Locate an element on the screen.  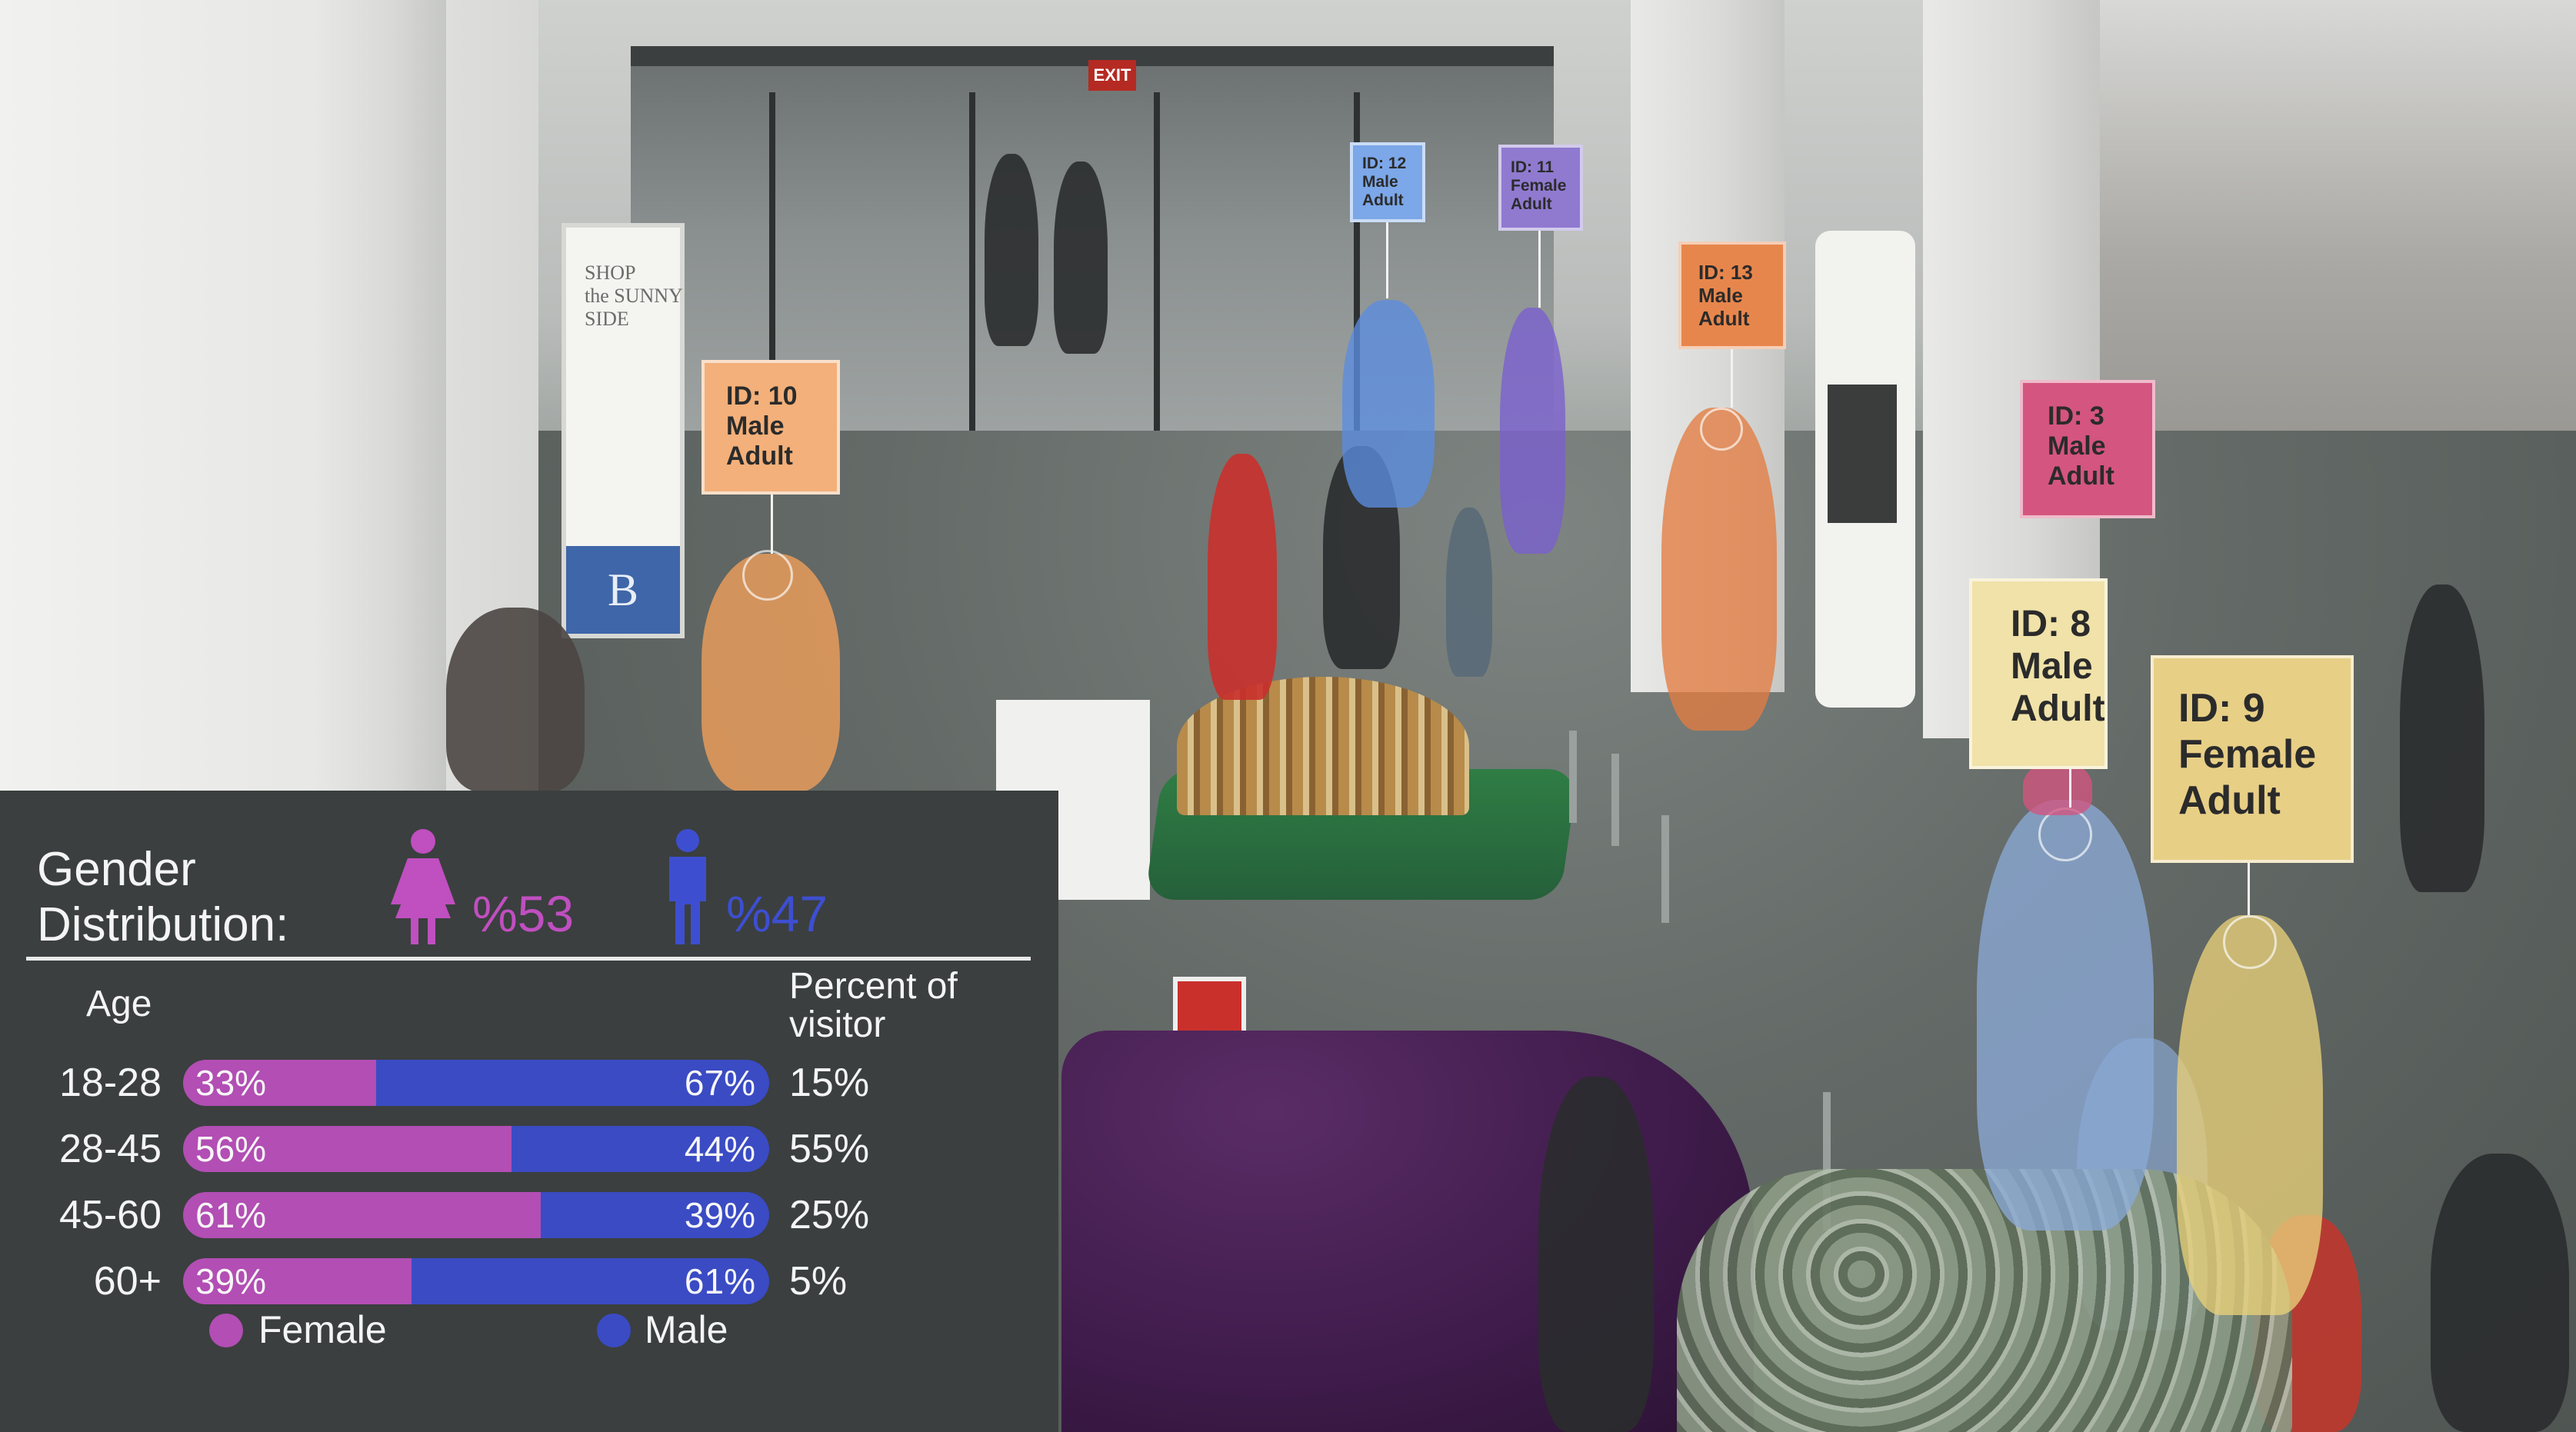
id-tag-3: ID: 3 Male Adult is located at coordinates (2087, 449).